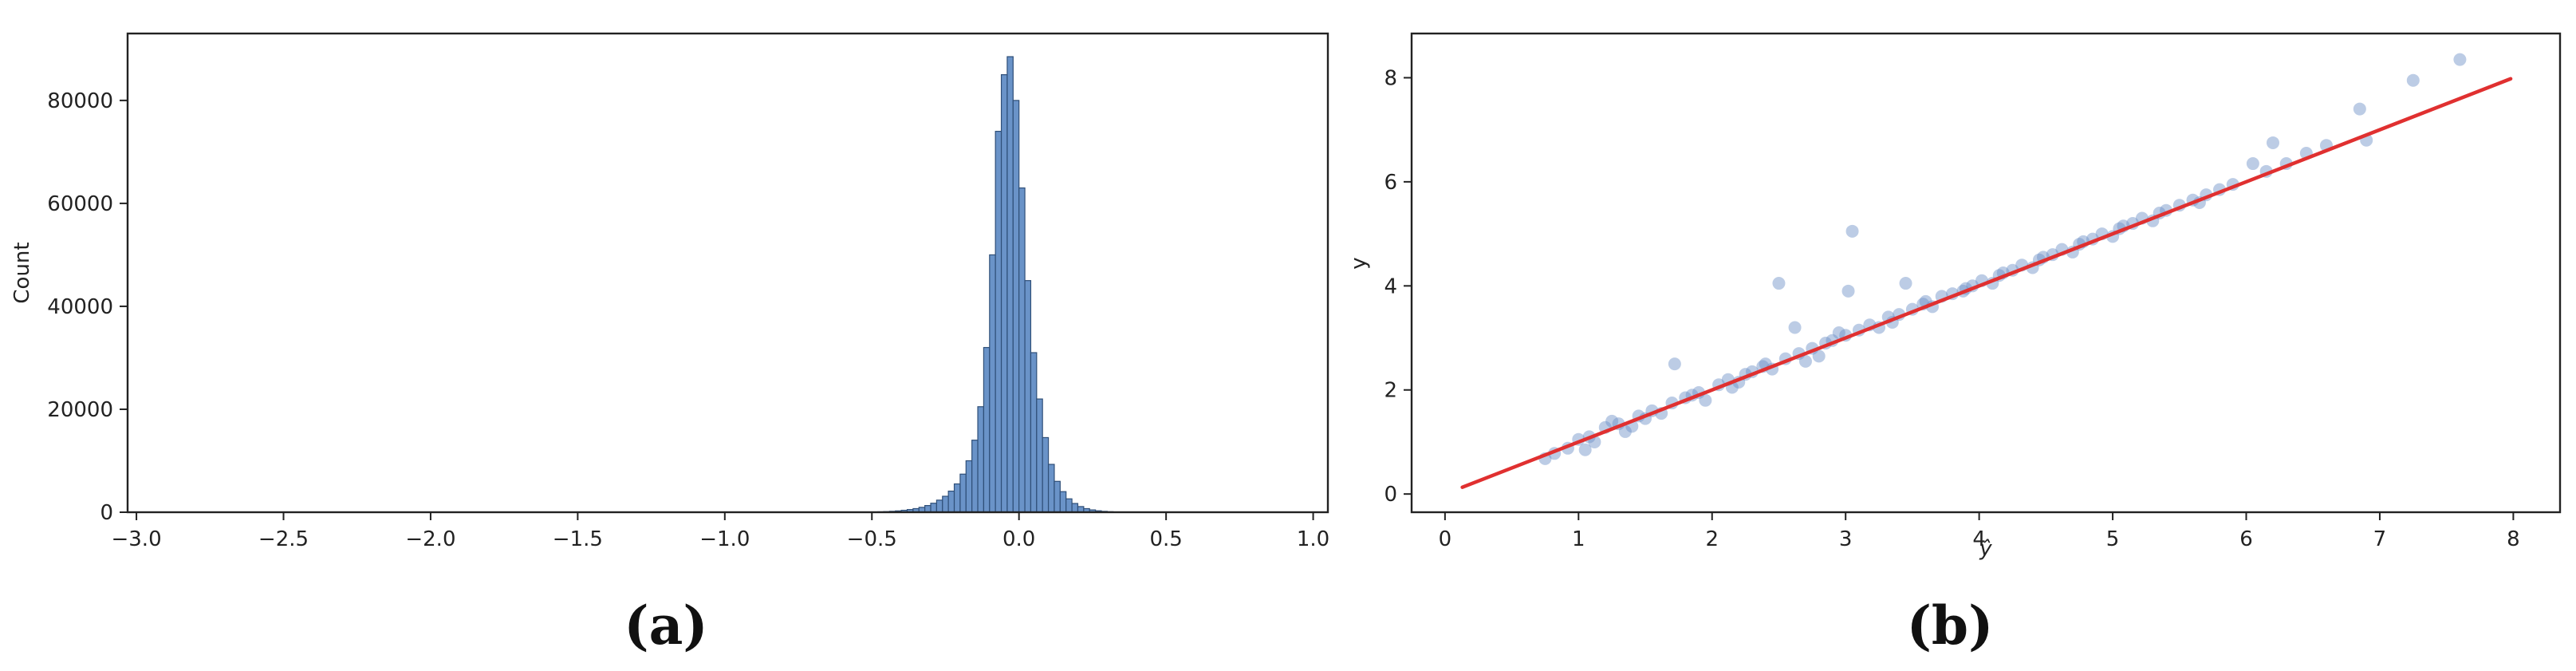 The width and height of the screenshot is (2576, 671). I want to click on histogram-y-axis-ticks: 0 20000 40000 60000 80000, so click(87, 307).